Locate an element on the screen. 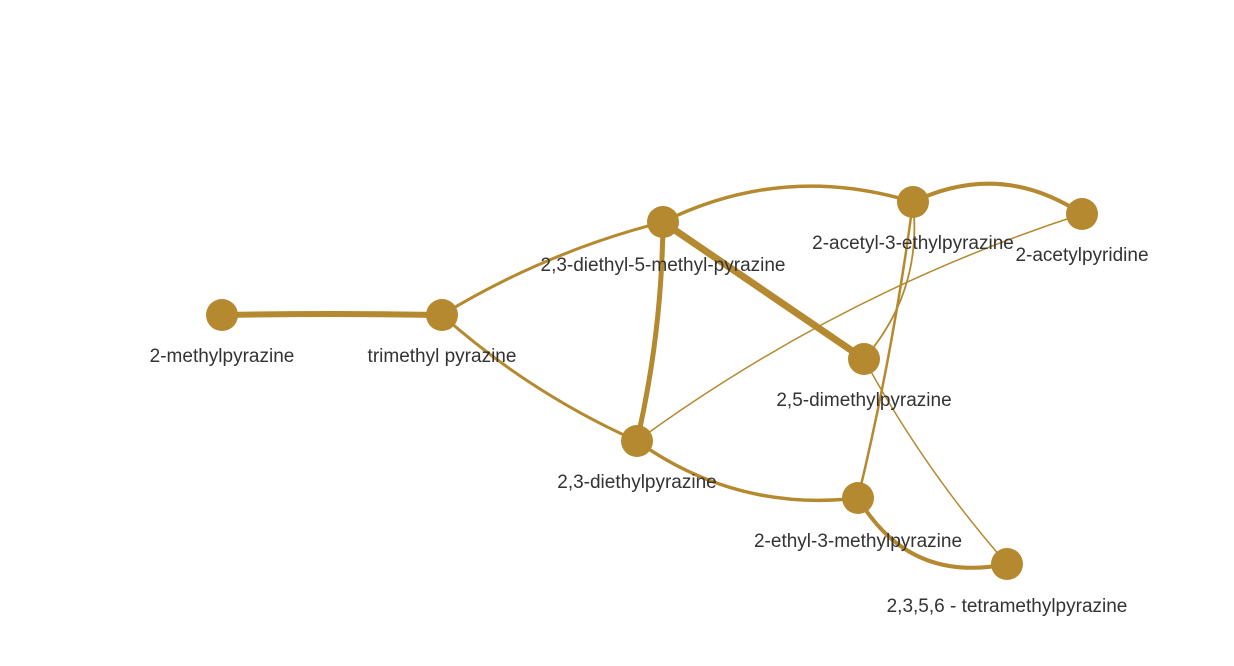 Image resolution: width=1234 pixels, height=666 pixels. node-dem is located at coordinates (663, 222).